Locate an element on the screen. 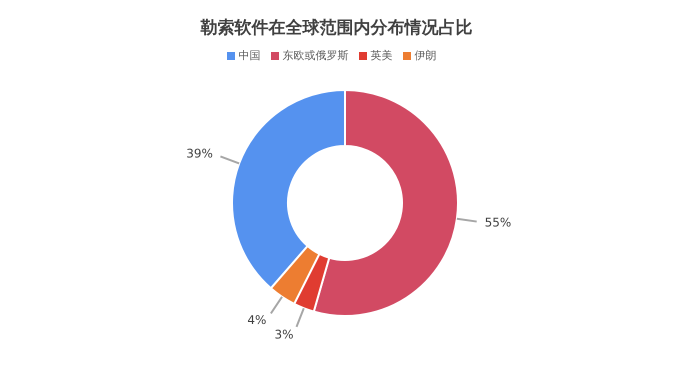  legend-label: 东欧或俄罗斯 is located at coordinates (315, 55).